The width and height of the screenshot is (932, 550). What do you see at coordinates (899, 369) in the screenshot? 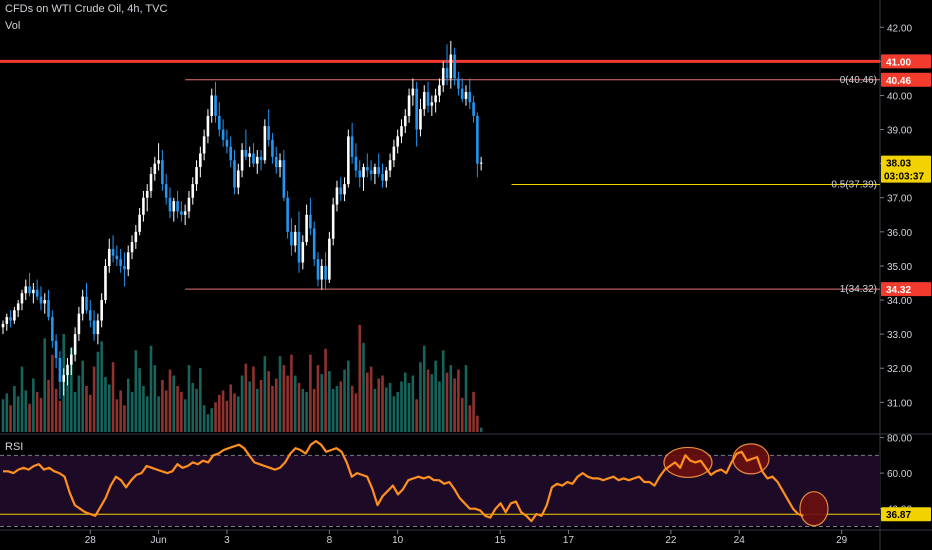
I see `price-tick-label: 32.00` at bounding box center [899, 369].